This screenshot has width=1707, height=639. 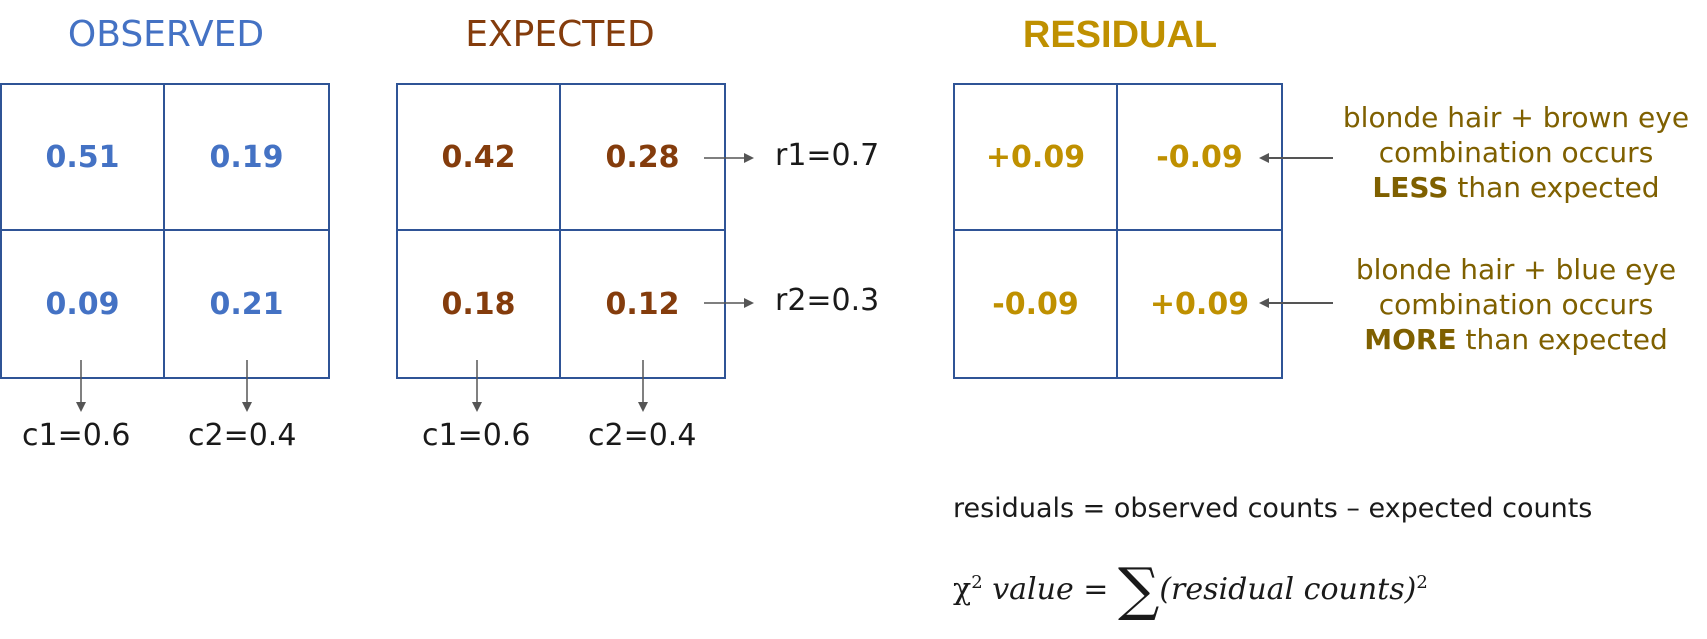 I want to click on chi-symbol: χ, so click(x=962, y=589).